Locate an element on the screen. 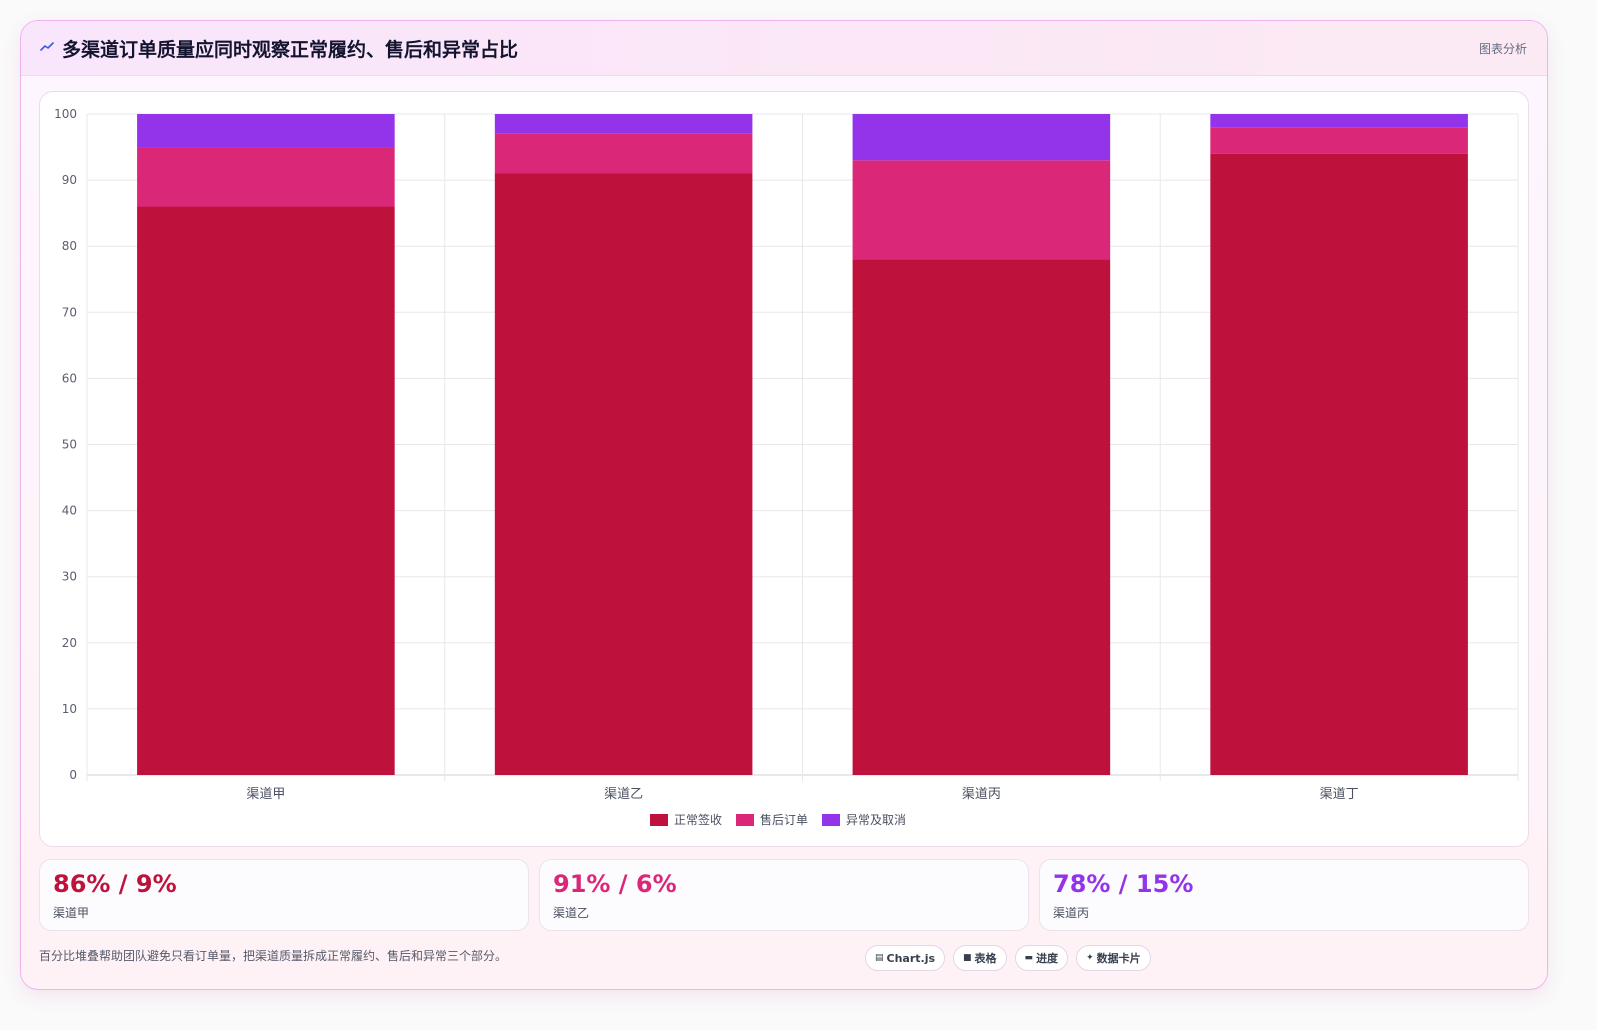 The height and width of the screenshot is (1030, 1597). legend-label: 异常及取消 is located at coordinates (876, 820).